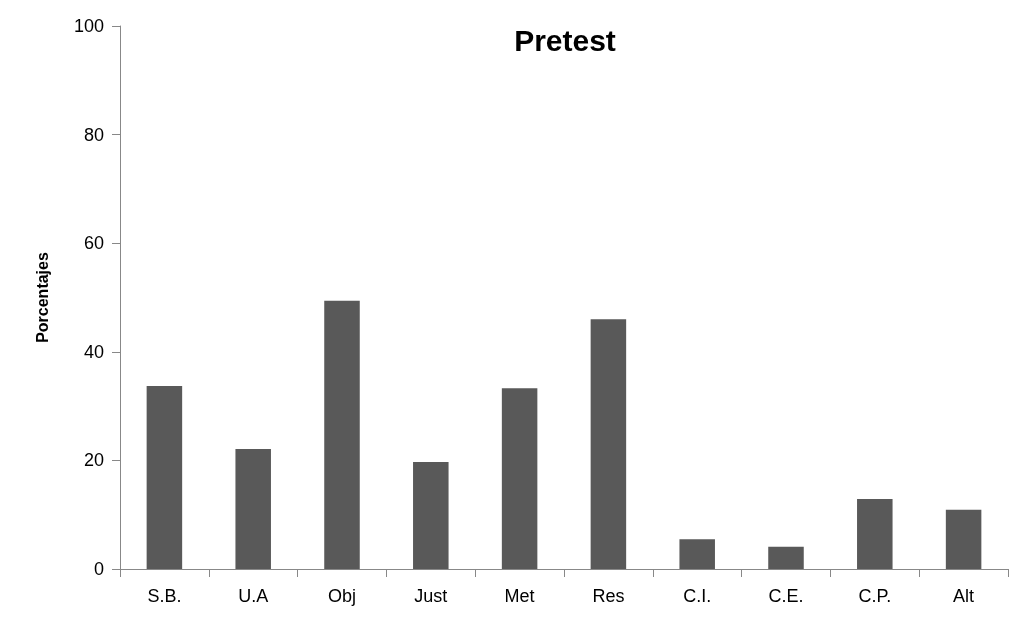 This screenshot has height=621, width=1010. What do you see at coordinates (342, 596) in the screenshot?
I see `x-tick-label: Obj` at bounding box center [342, 596].